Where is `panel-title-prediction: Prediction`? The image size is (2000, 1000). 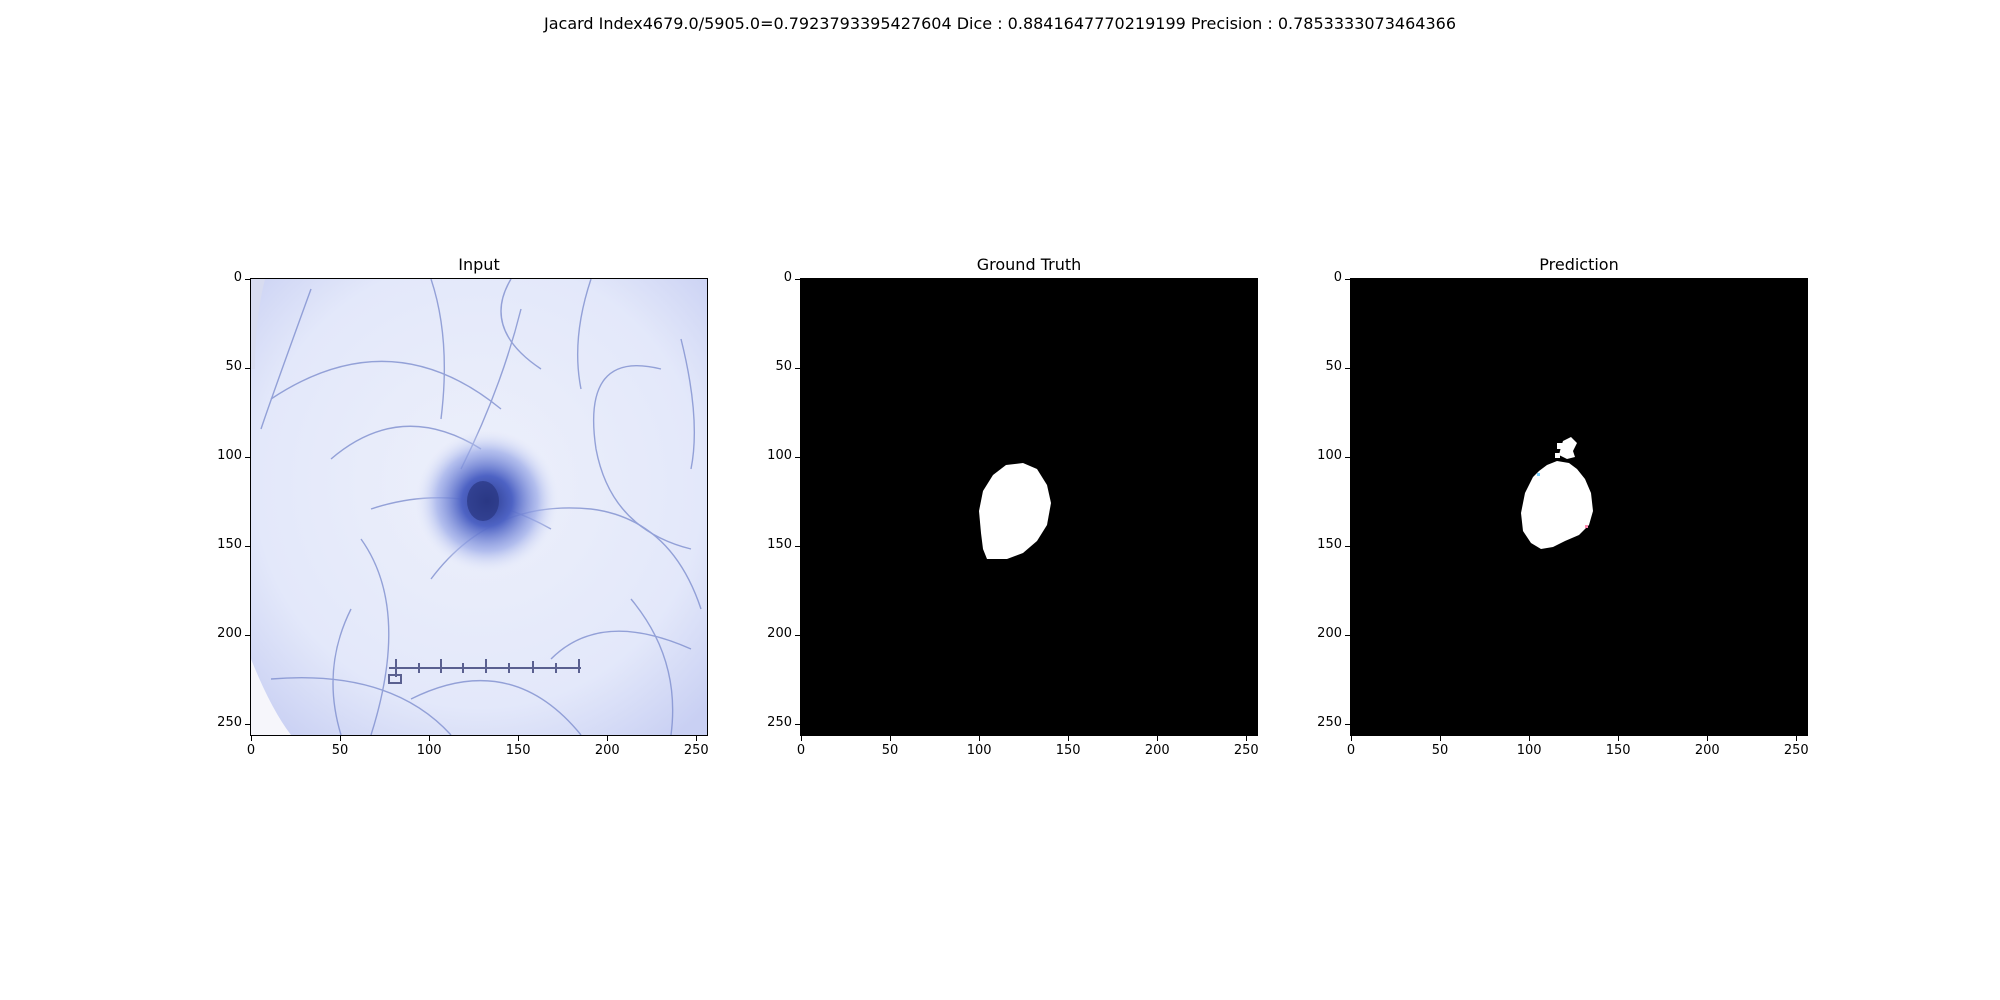
panel-title-prediction: Prediction is located at coordinates (1579, 264).